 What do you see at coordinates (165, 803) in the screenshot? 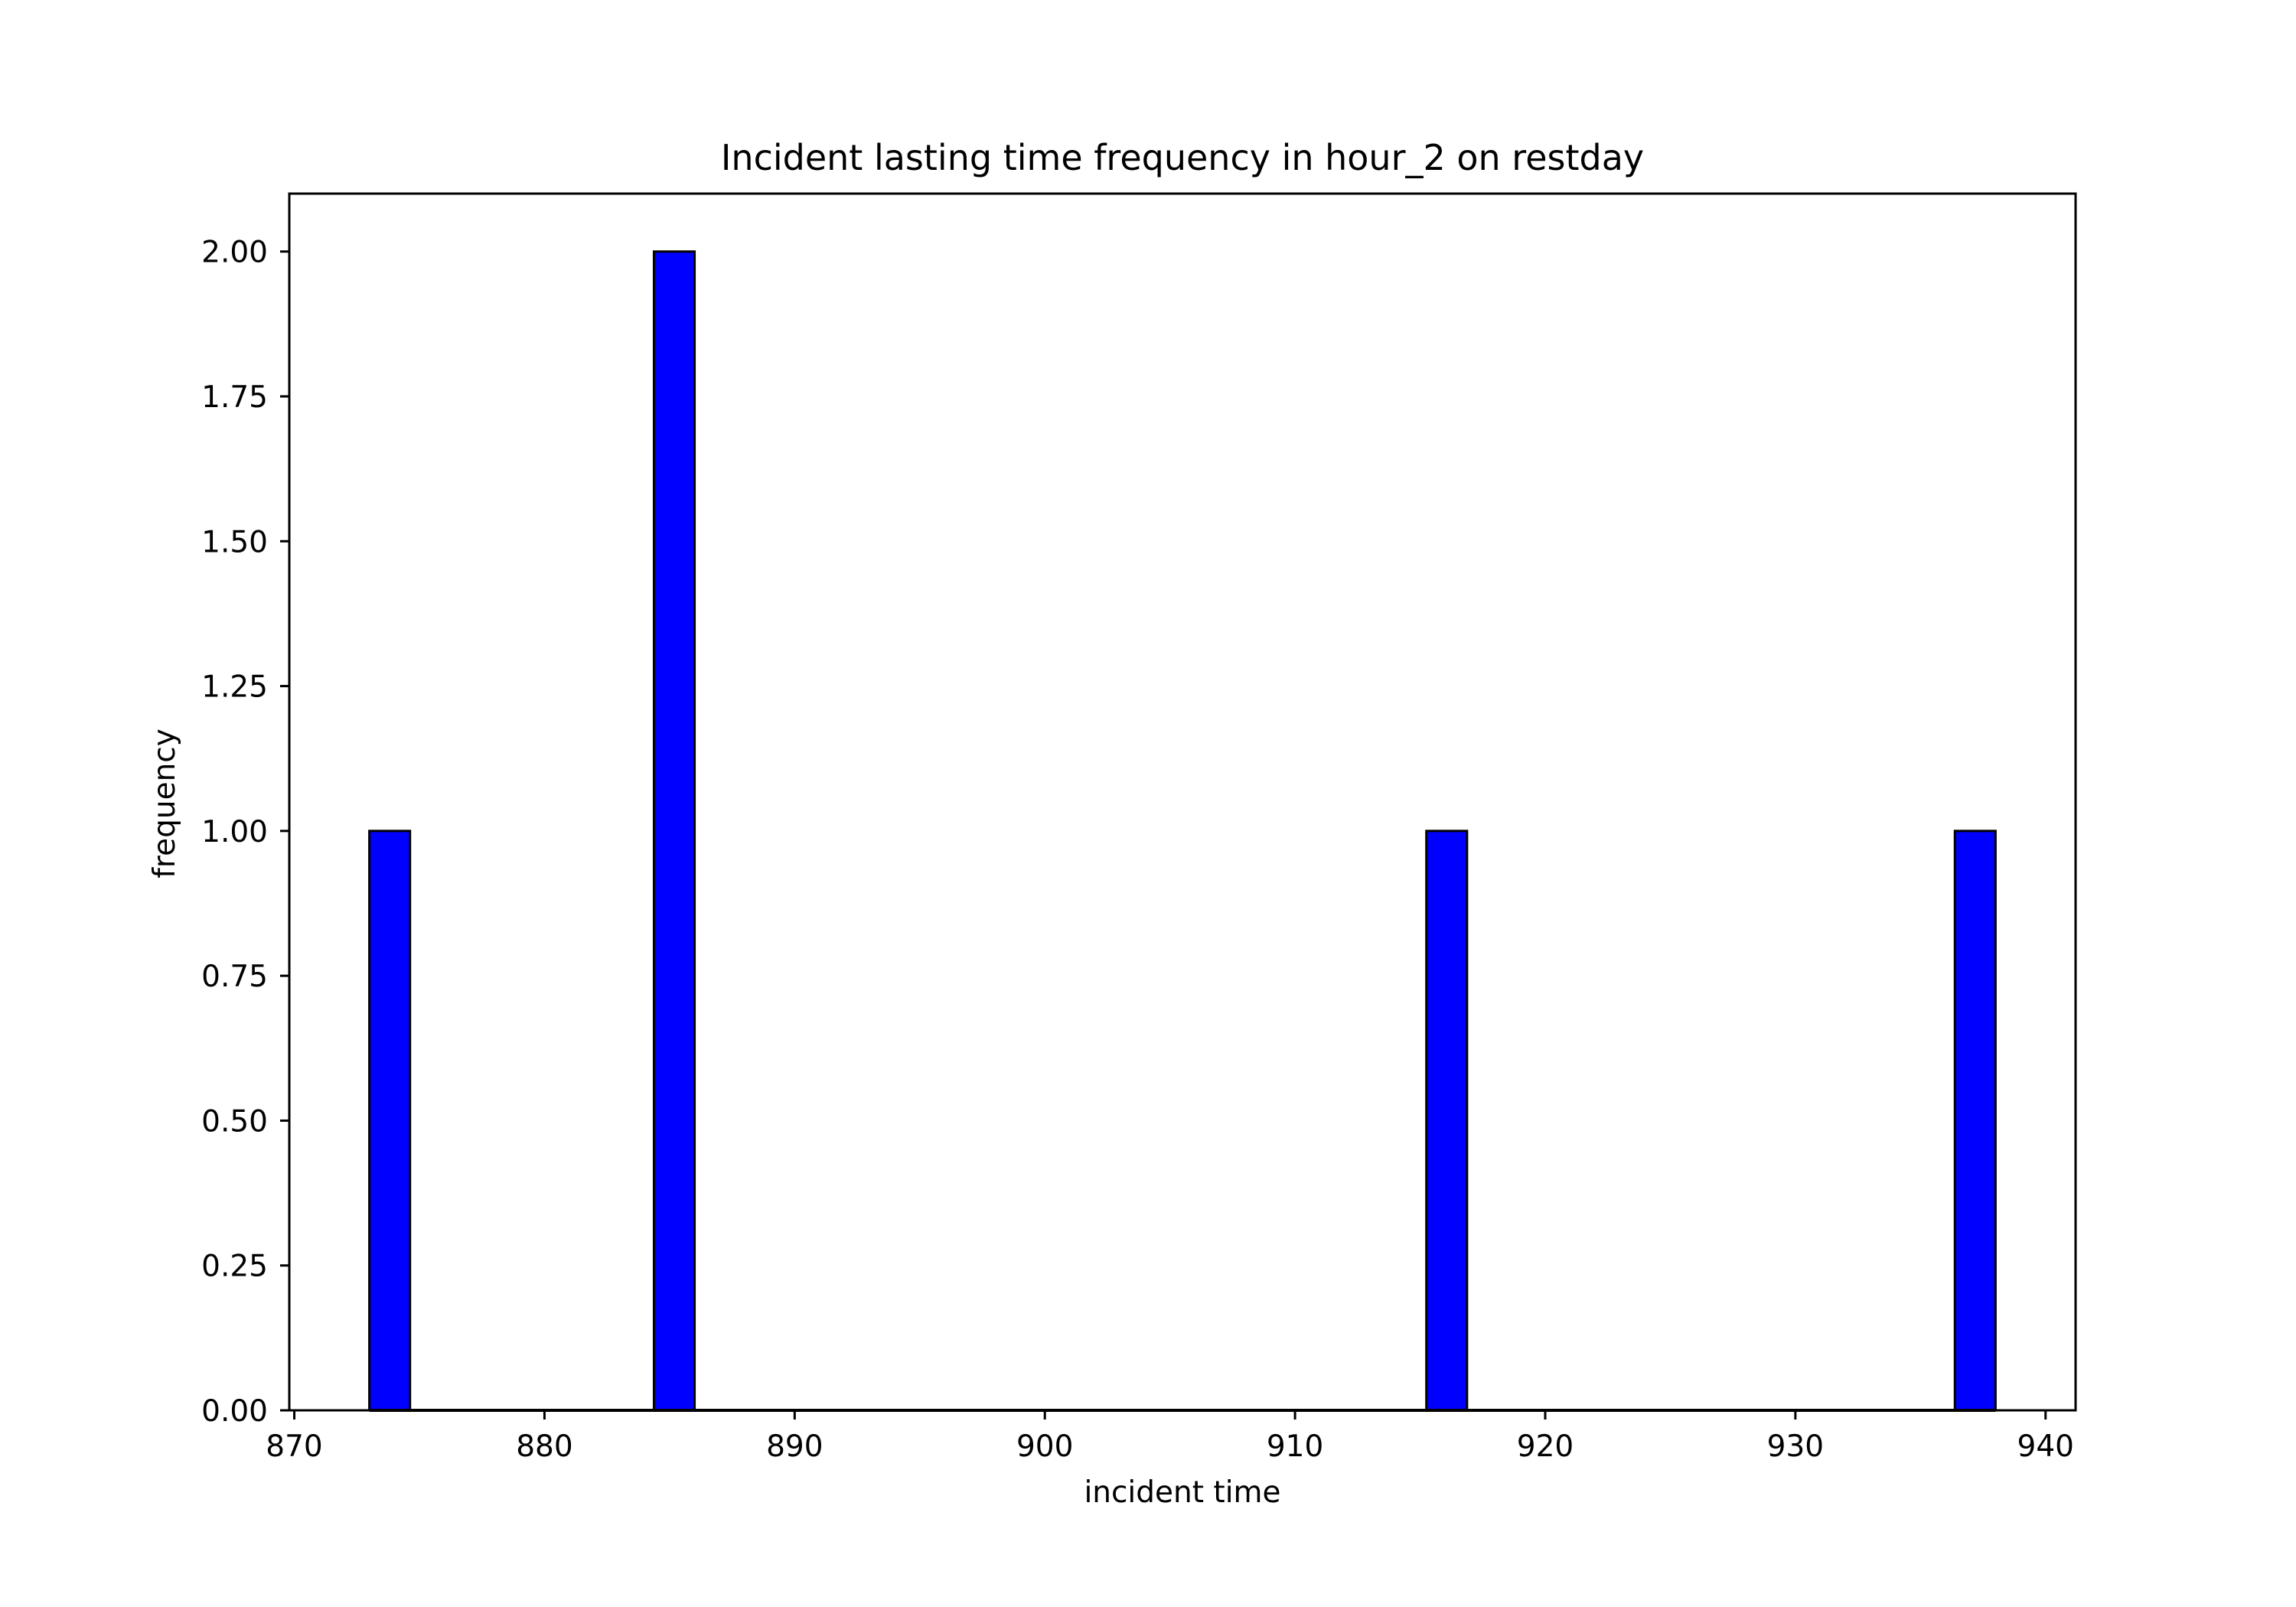
I see `y-axis-label: frequency` at bounding box center [165, 803].